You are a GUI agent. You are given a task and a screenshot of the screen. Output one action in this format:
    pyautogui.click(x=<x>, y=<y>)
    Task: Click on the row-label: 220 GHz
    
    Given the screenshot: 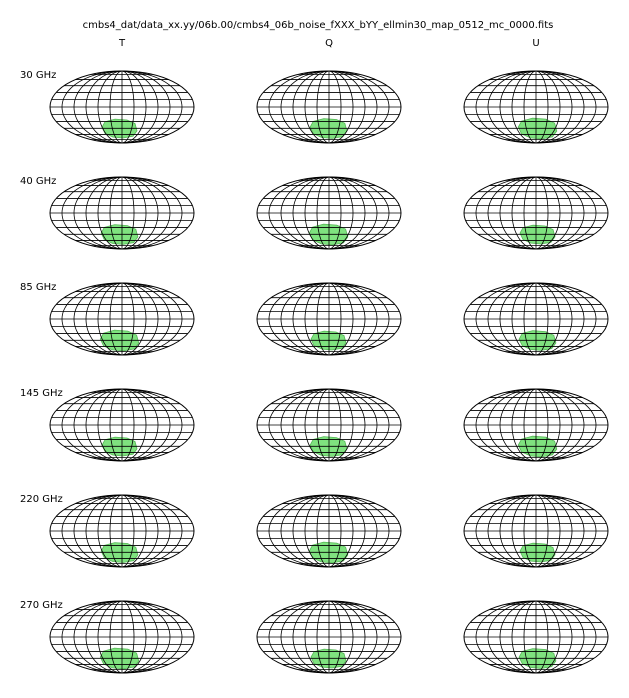 What is the action you would take?
    pyautogui.click(x=41, y=499)
    